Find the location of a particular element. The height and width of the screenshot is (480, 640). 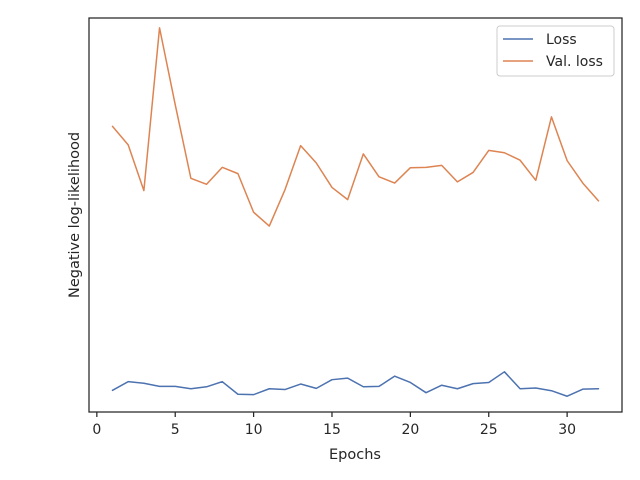

x-tick-label: 15 is located at coordinates (332, 430).